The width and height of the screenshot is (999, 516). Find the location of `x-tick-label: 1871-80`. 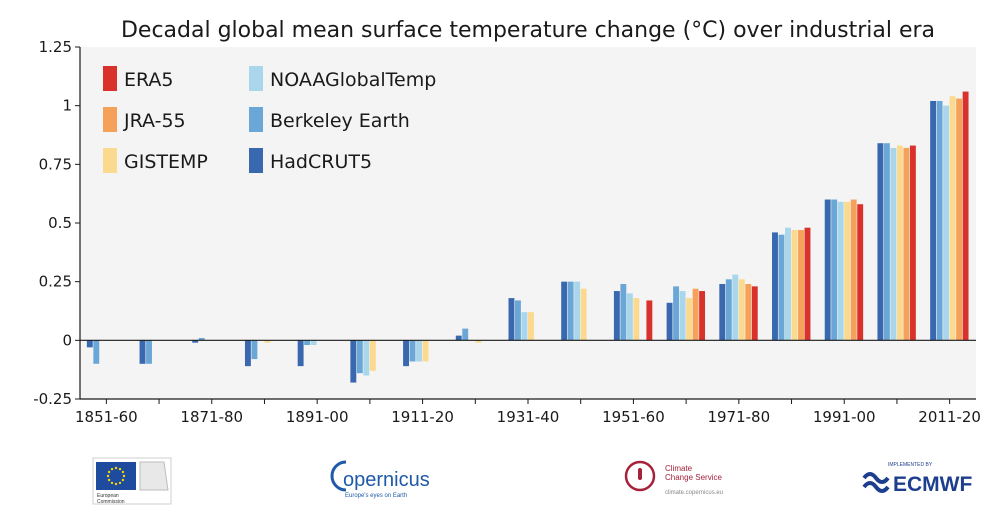

x-tick-label: 1871-80 is located at coordinates (211, 417).